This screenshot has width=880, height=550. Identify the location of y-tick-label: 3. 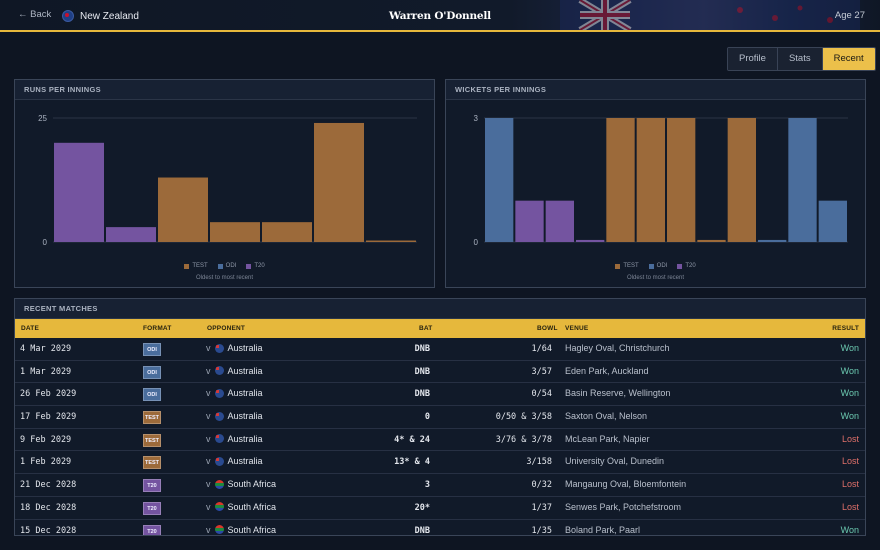
(476, 118).